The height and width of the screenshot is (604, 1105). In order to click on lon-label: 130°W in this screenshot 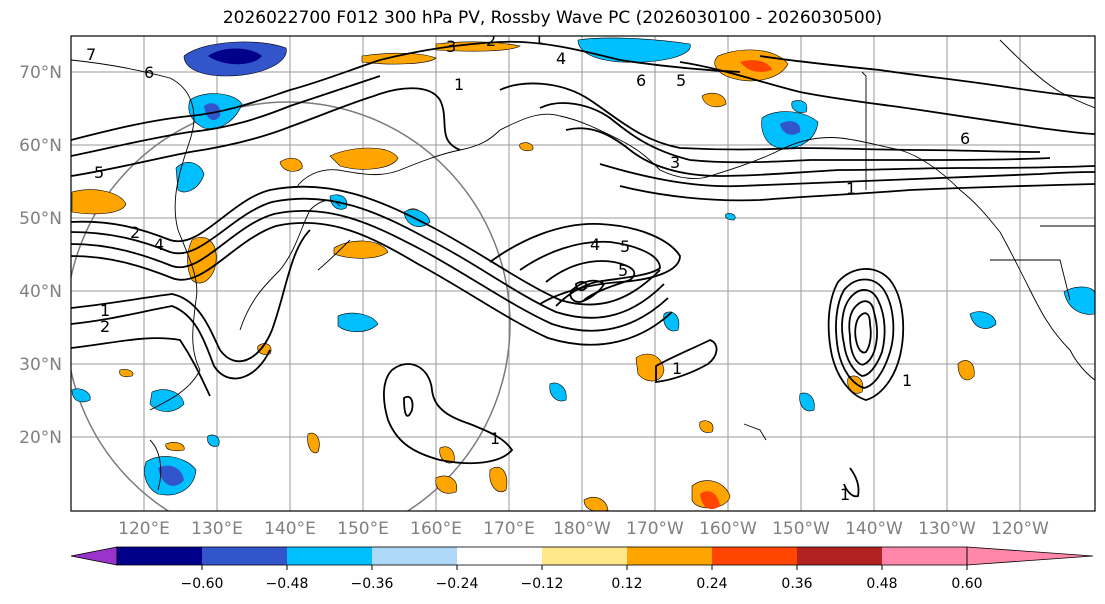, I will do `click(947, 529)`.